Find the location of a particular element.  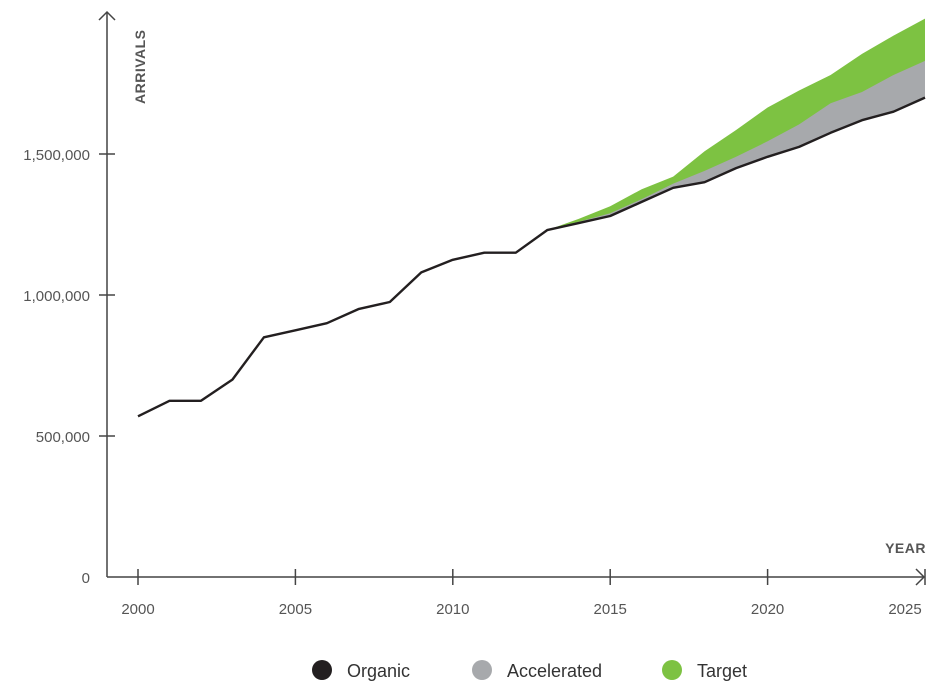

x-tick-label: 2010 is located at coordinates (452, 609).